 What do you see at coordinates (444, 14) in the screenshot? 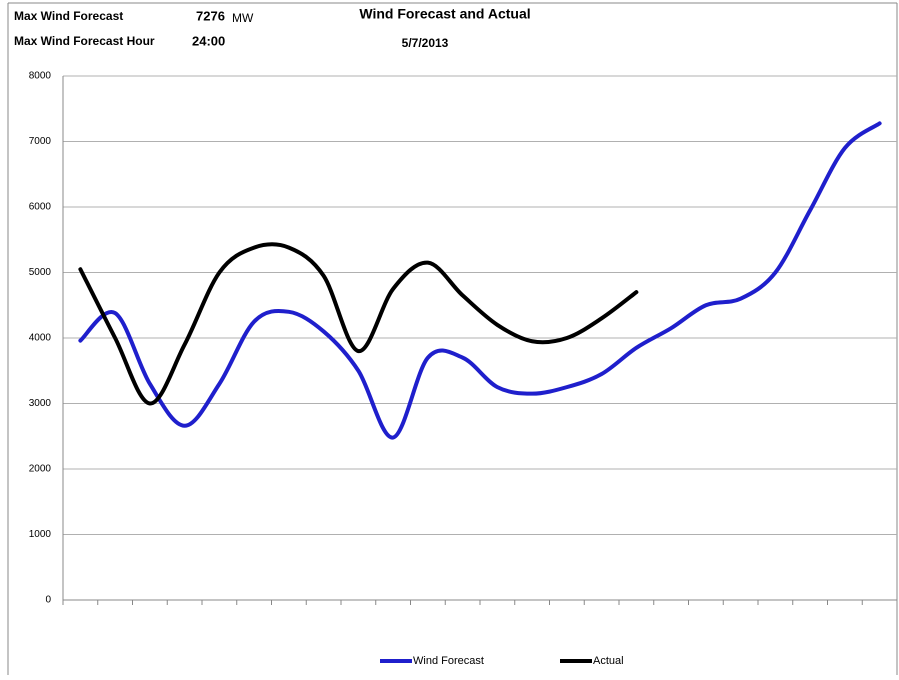
I see `chart-title: Wind Forecast and Actual` at bounding box center [444, 14].